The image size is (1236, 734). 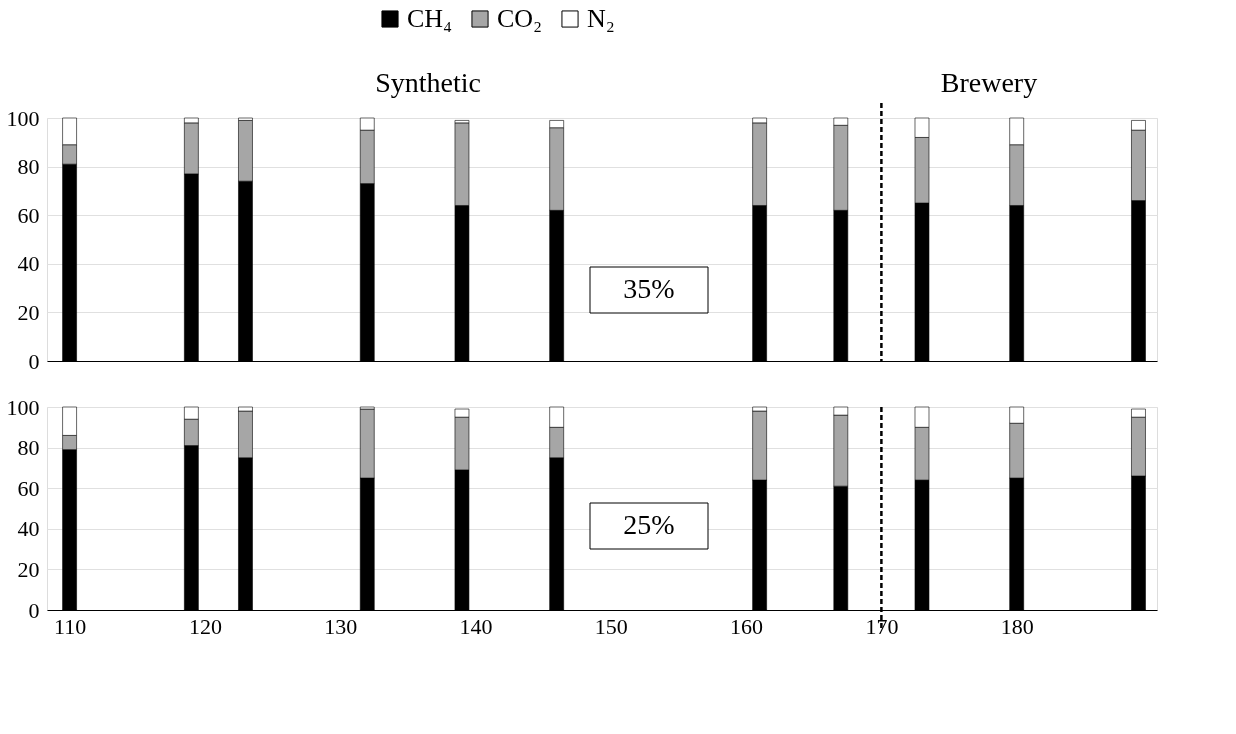 What do you see at coordinates (1017, 626) in the screenshot?
I see `x-tick-label: 180` at bounding box center [1017, 626].